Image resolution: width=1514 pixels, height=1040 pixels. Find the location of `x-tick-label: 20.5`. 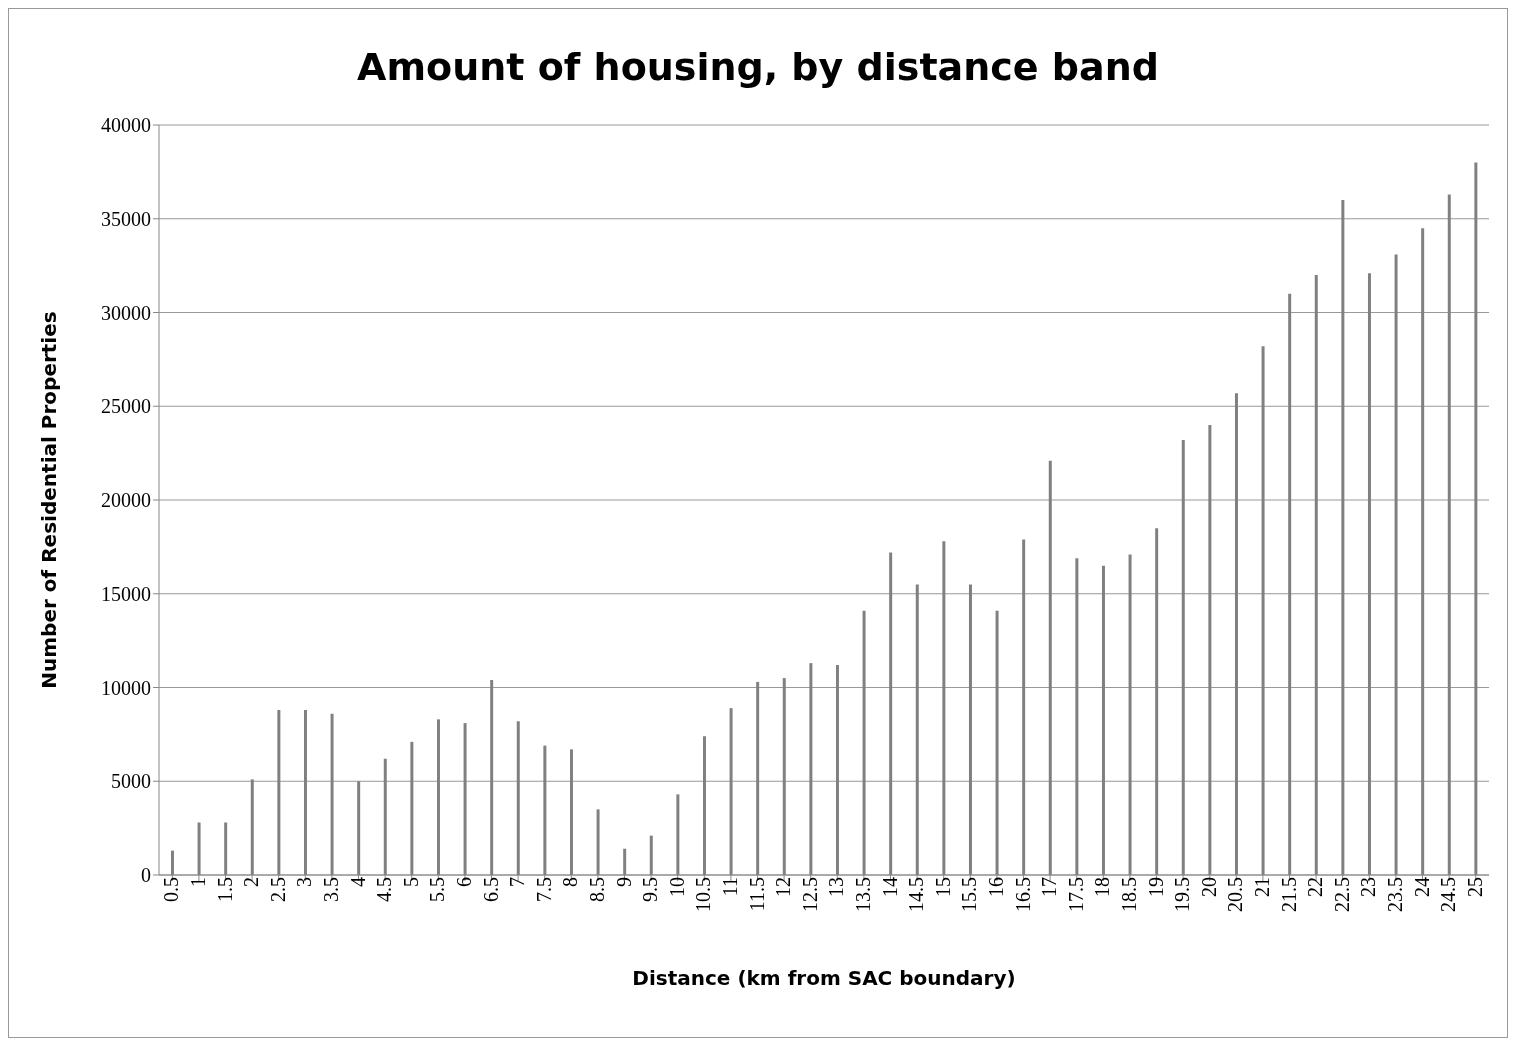

x-tick-label: 20.5 is located at coordinates (1235, 894).